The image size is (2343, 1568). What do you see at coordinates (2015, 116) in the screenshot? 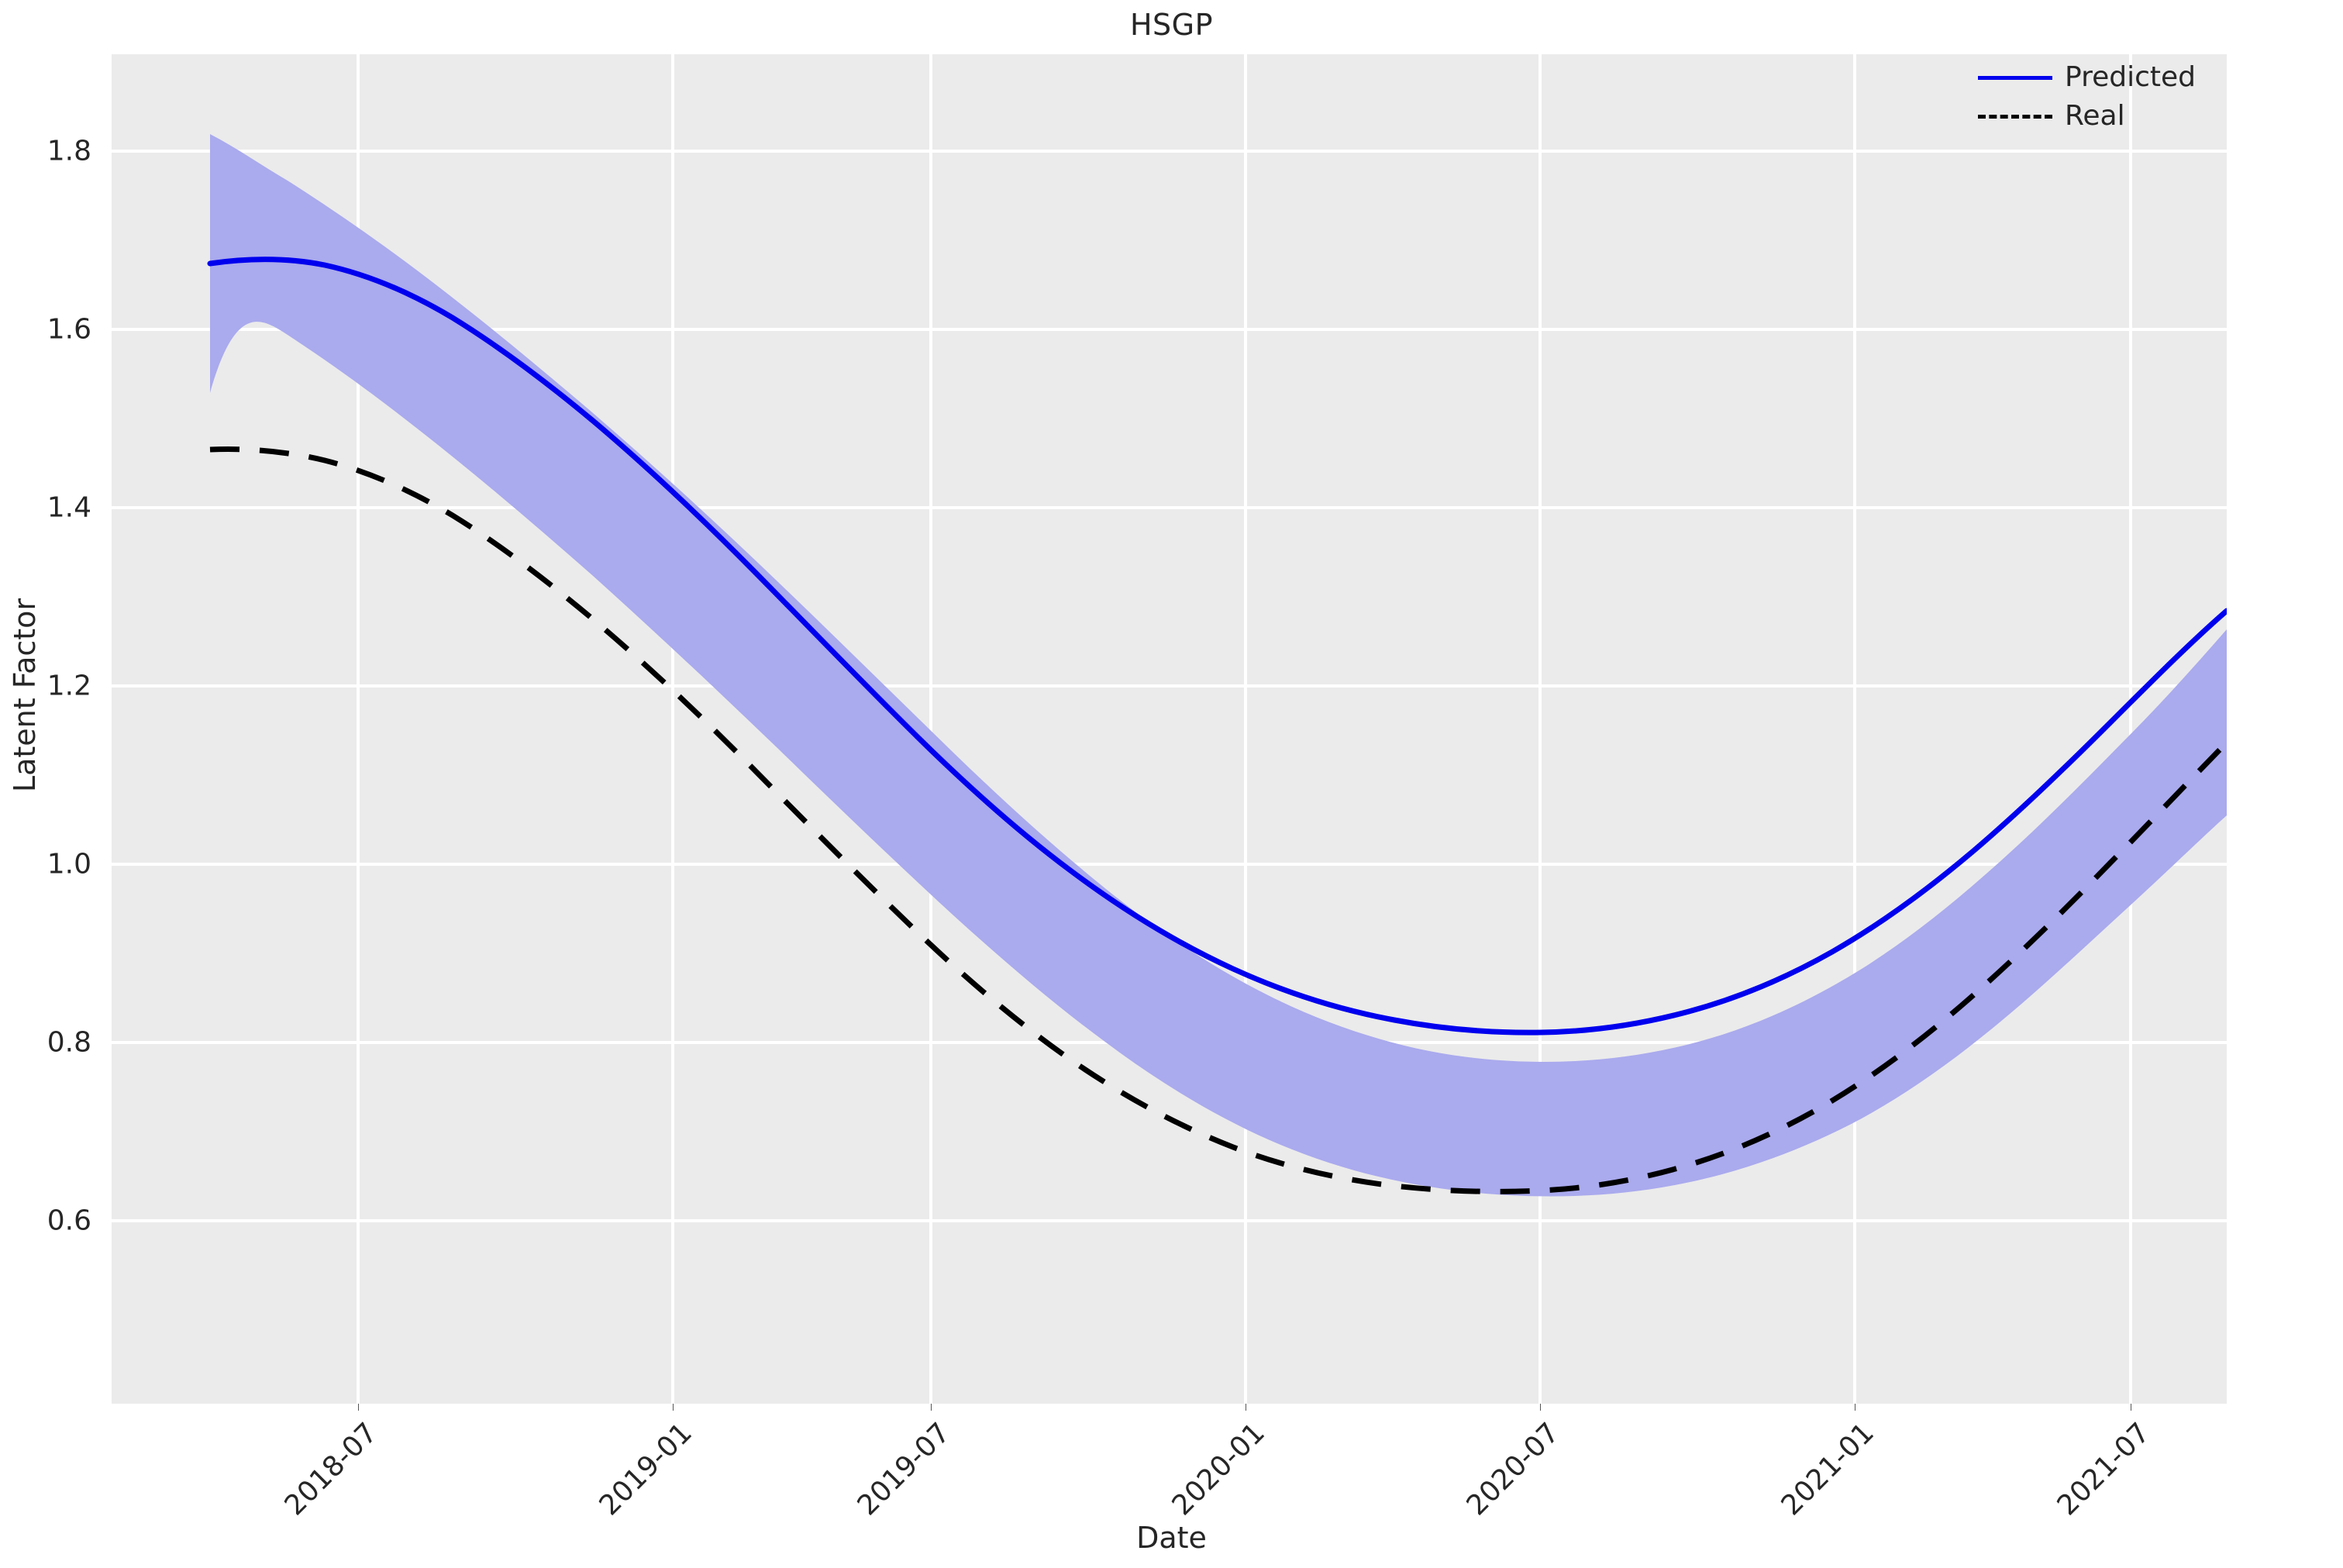
I see `legend-line-dashed-icon` at bounding box center [2015, 116].